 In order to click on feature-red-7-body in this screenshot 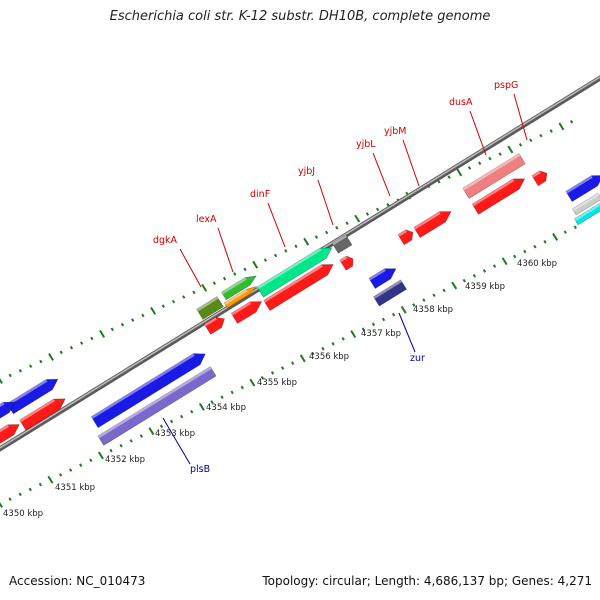, I will do `click(405, 237)`.